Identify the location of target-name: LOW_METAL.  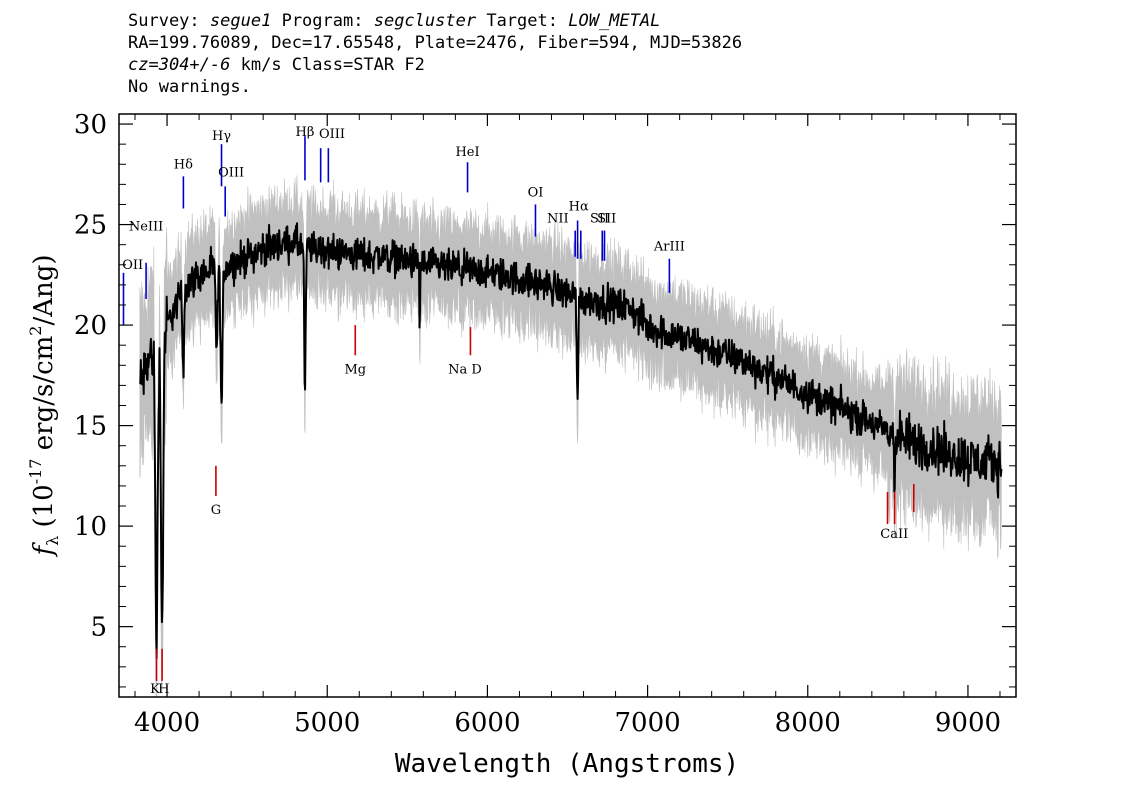
(614, 21).